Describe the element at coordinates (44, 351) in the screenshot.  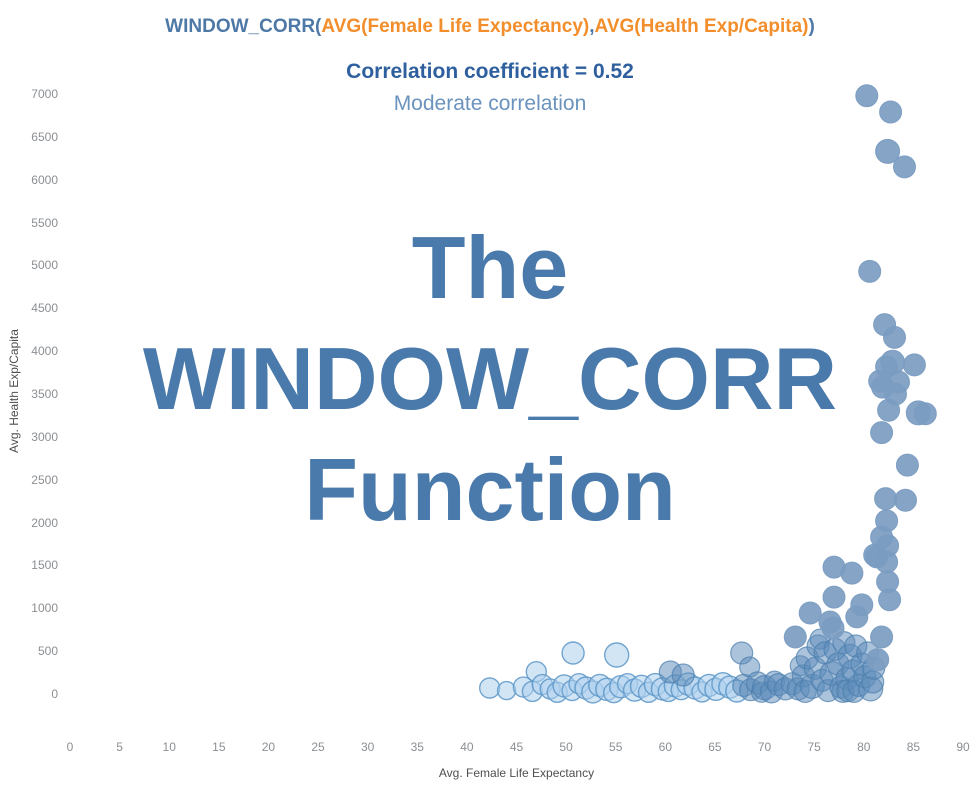
I see `y-tick-label: 4000` at that location.